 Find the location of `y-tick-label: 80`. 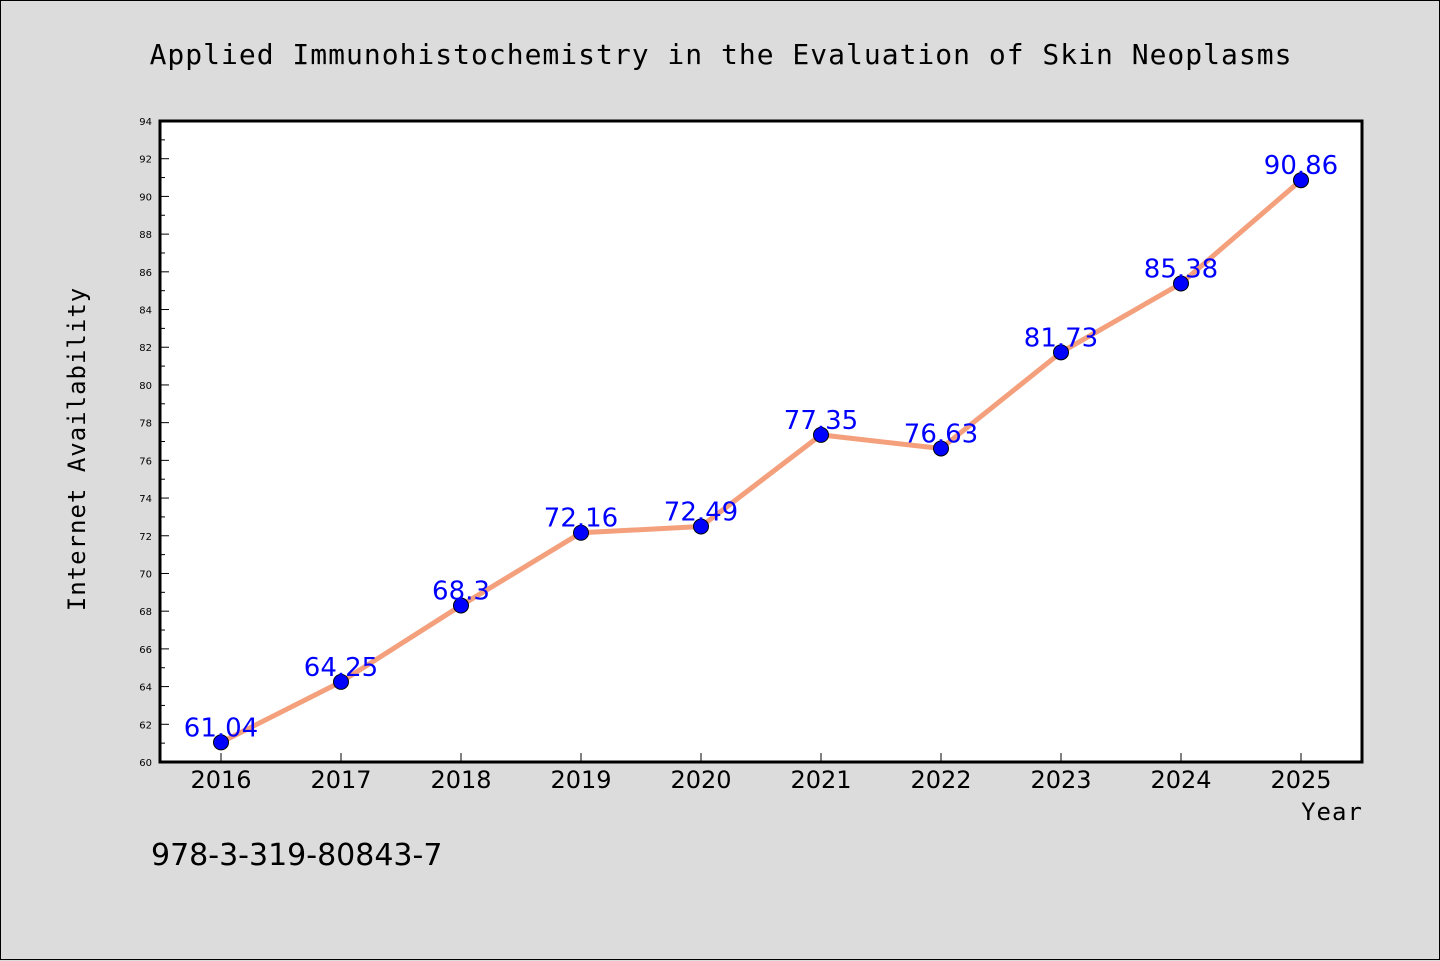

y-tick-label: 80 is located at coordinates (145, 386).